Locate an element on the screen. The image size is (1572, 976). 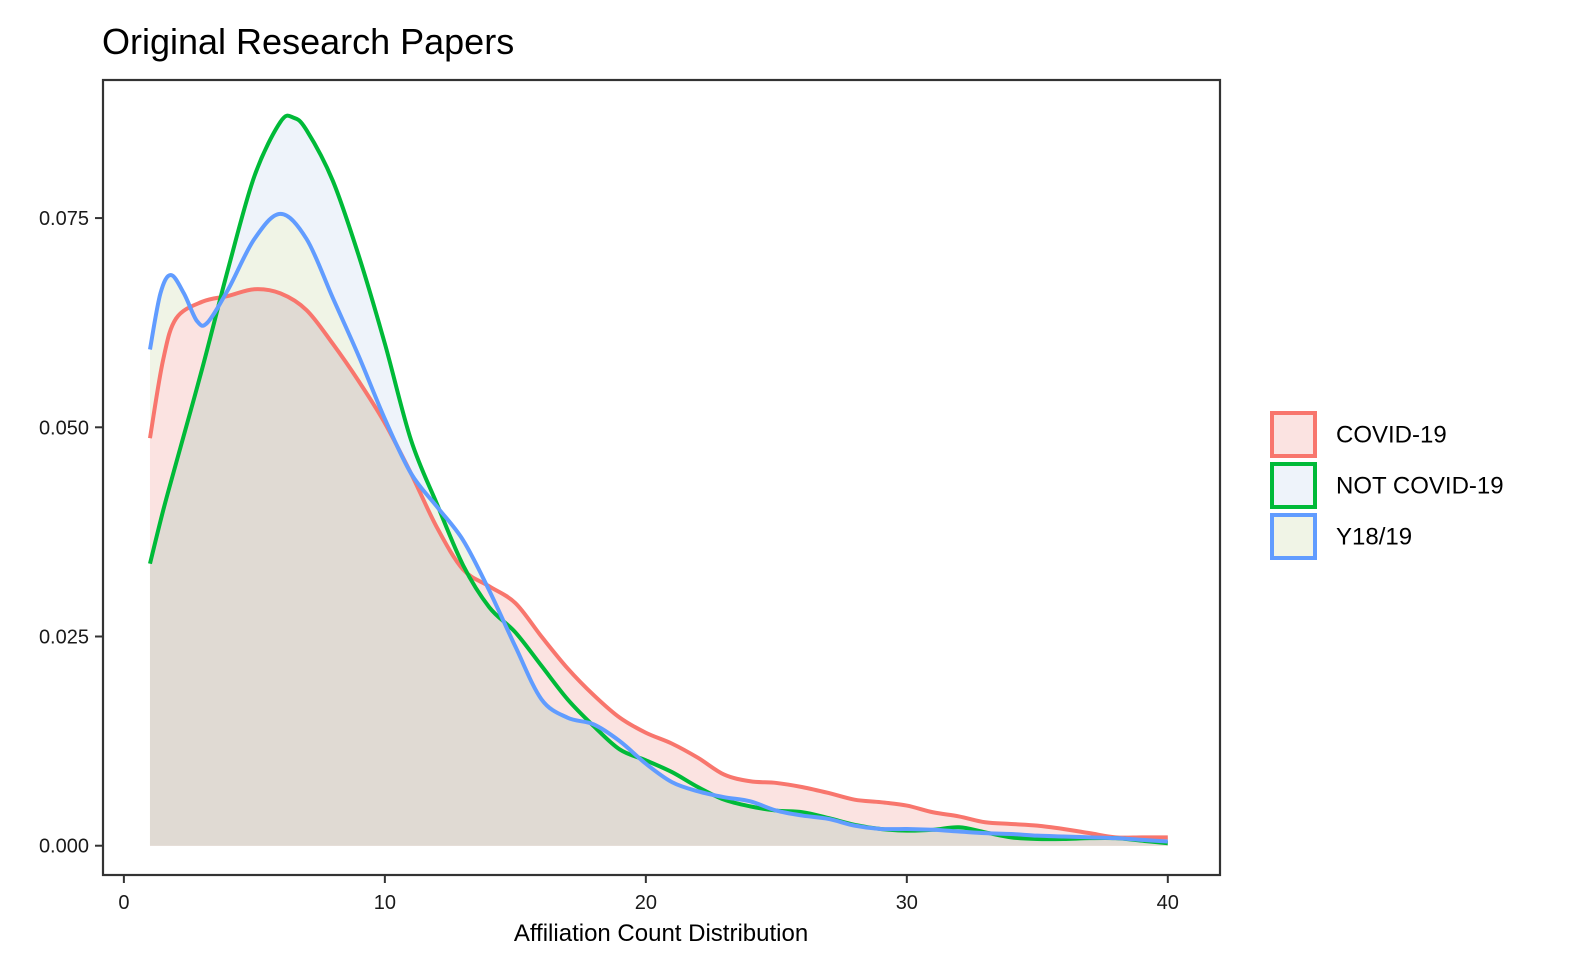
y-tick-label: 0.000 is located at coordinates (64, 847).